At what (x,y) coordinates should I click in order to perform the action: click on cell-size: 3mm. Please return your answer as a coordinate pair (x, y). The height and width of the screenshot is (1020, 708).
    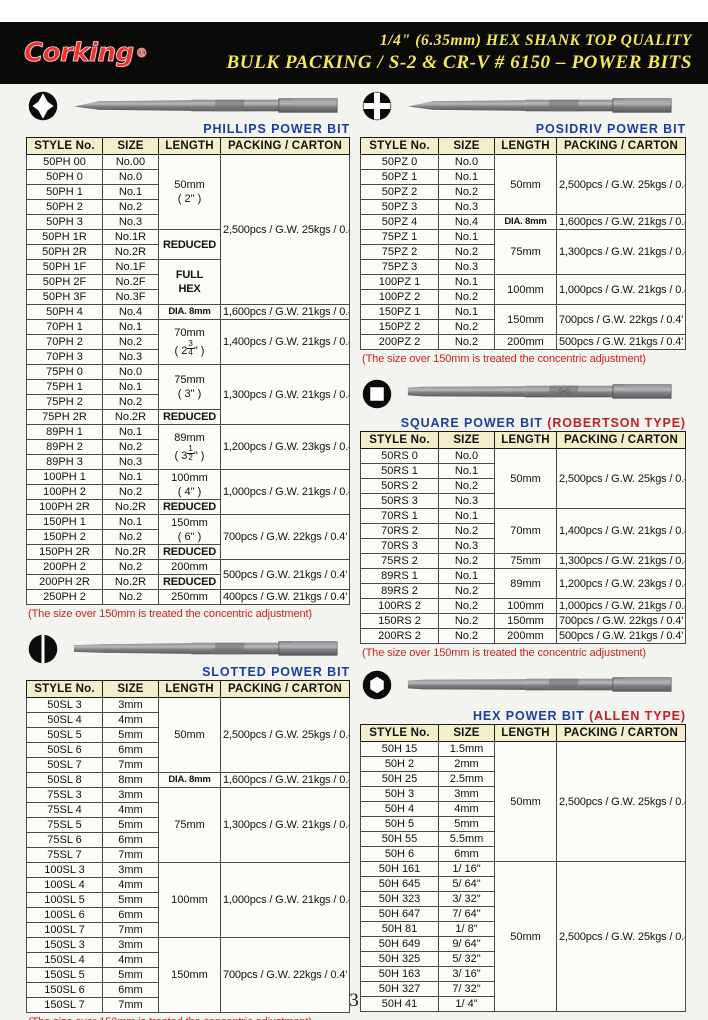
    Looking at the image, I should click on (130, 945).